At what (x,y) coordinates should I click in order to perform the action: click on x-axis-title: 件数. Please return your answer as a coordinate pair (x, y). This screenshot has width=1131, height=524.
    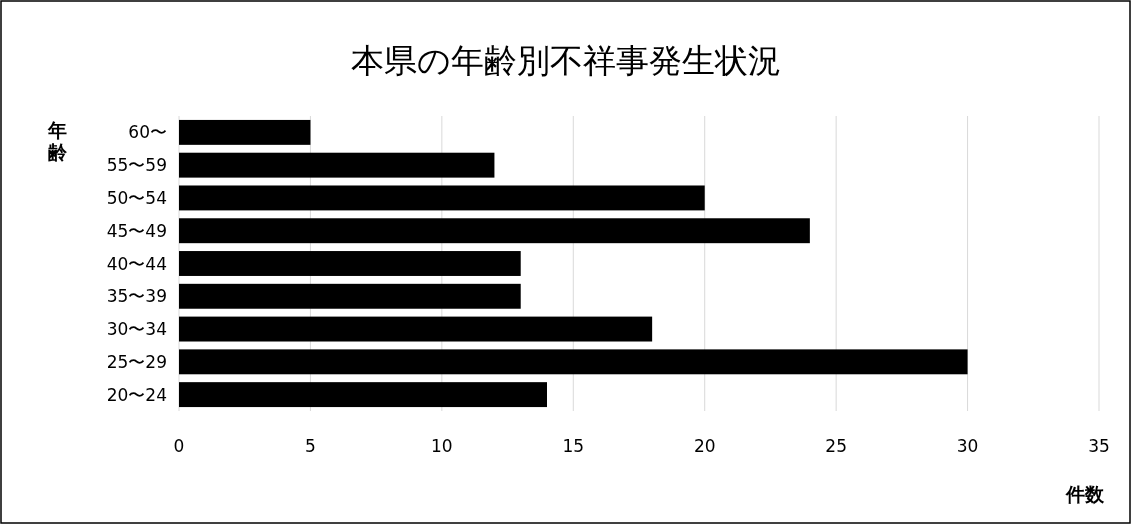
    Looking at the image, I should click on (1085, 494).